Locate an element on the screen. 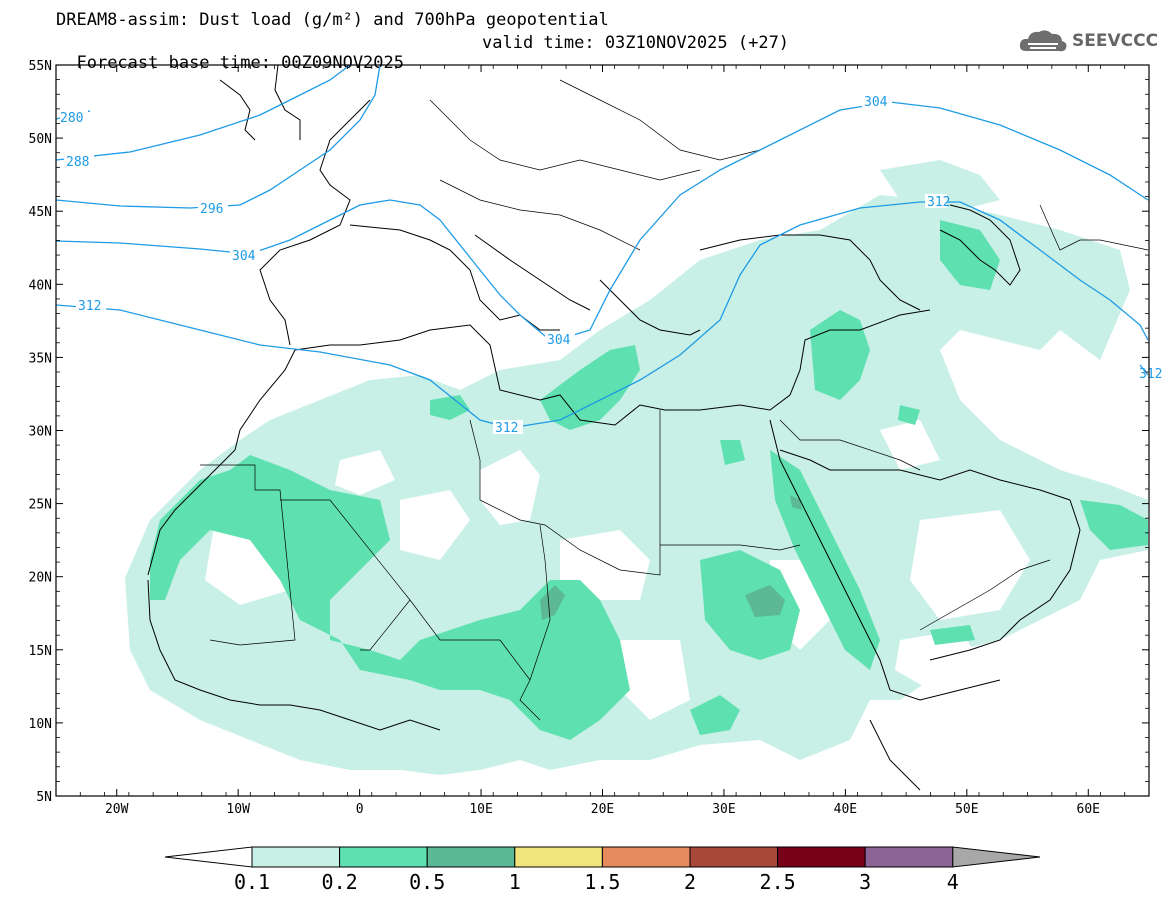 The width and height of the screenshot is (1165, 907). lon-tick-label: 30E is located at coordinates (723, 809).